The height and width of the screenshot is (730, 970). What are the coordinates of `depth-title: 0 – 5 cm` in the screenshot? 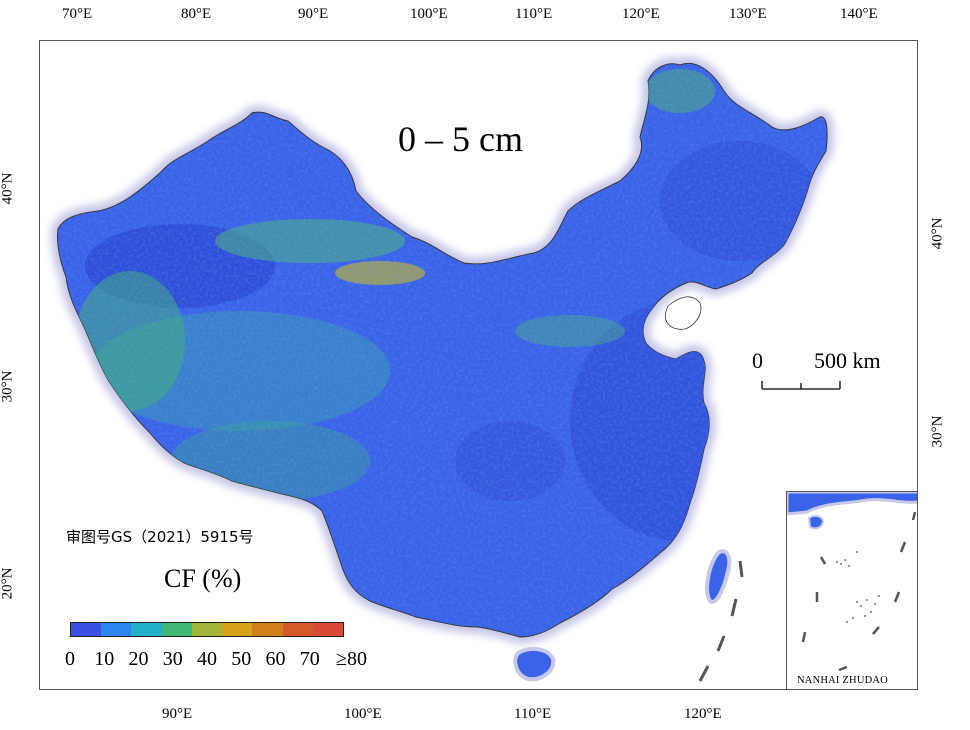 It's located at (460, 139).